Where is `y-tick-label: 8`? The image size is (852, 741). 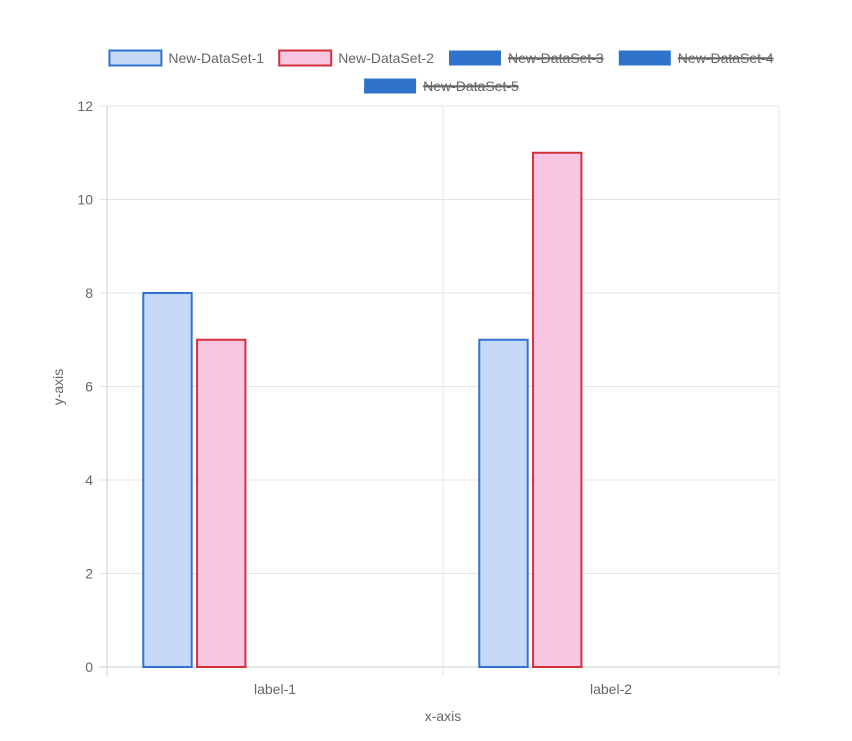 y-tick-label: 8 is located at coordinates (89, 293).